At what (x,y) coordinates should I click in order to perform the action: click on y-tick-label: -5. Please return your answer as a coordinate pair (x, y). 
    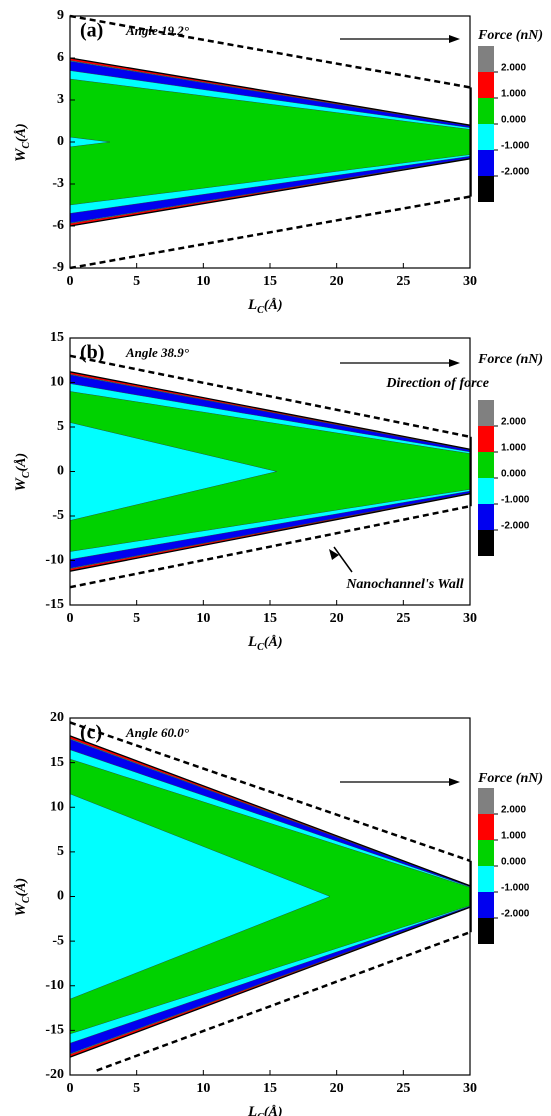
    Looking at the image, I should click on (58, 515).